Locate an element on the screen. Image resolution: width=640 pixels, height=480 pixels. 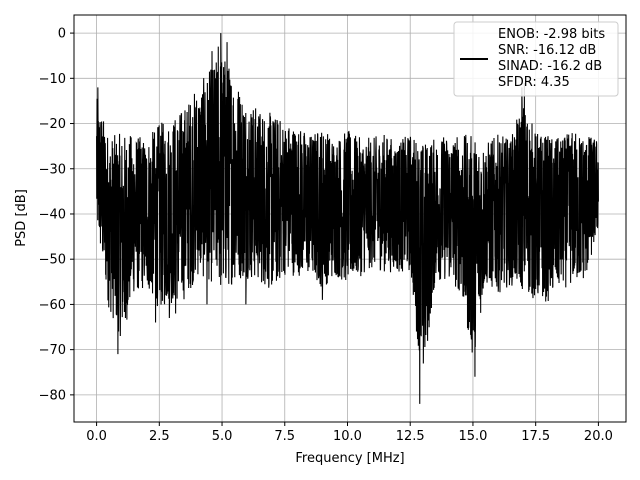
x-tick-label: 17.5 is located at coordinates (535, 436).